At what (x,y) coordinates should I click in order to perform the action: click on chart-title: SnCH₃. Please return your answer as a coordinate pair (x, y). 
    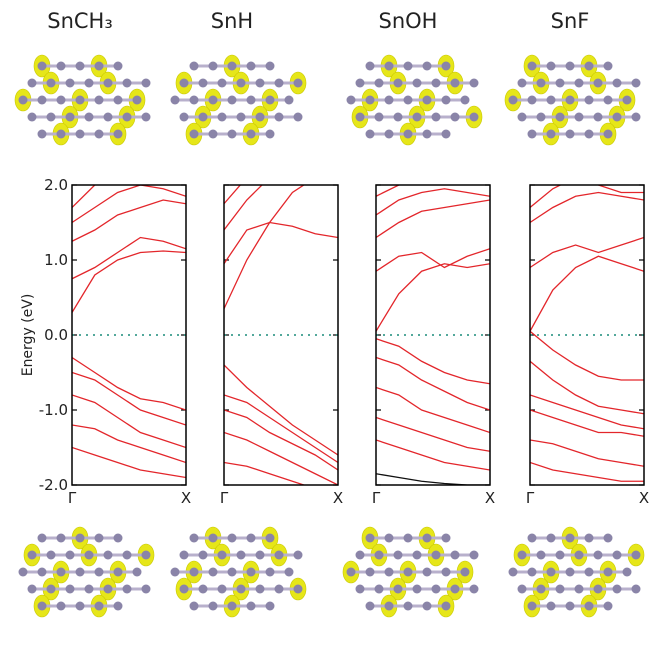
    Looking at the image, I should click on (80, 21).